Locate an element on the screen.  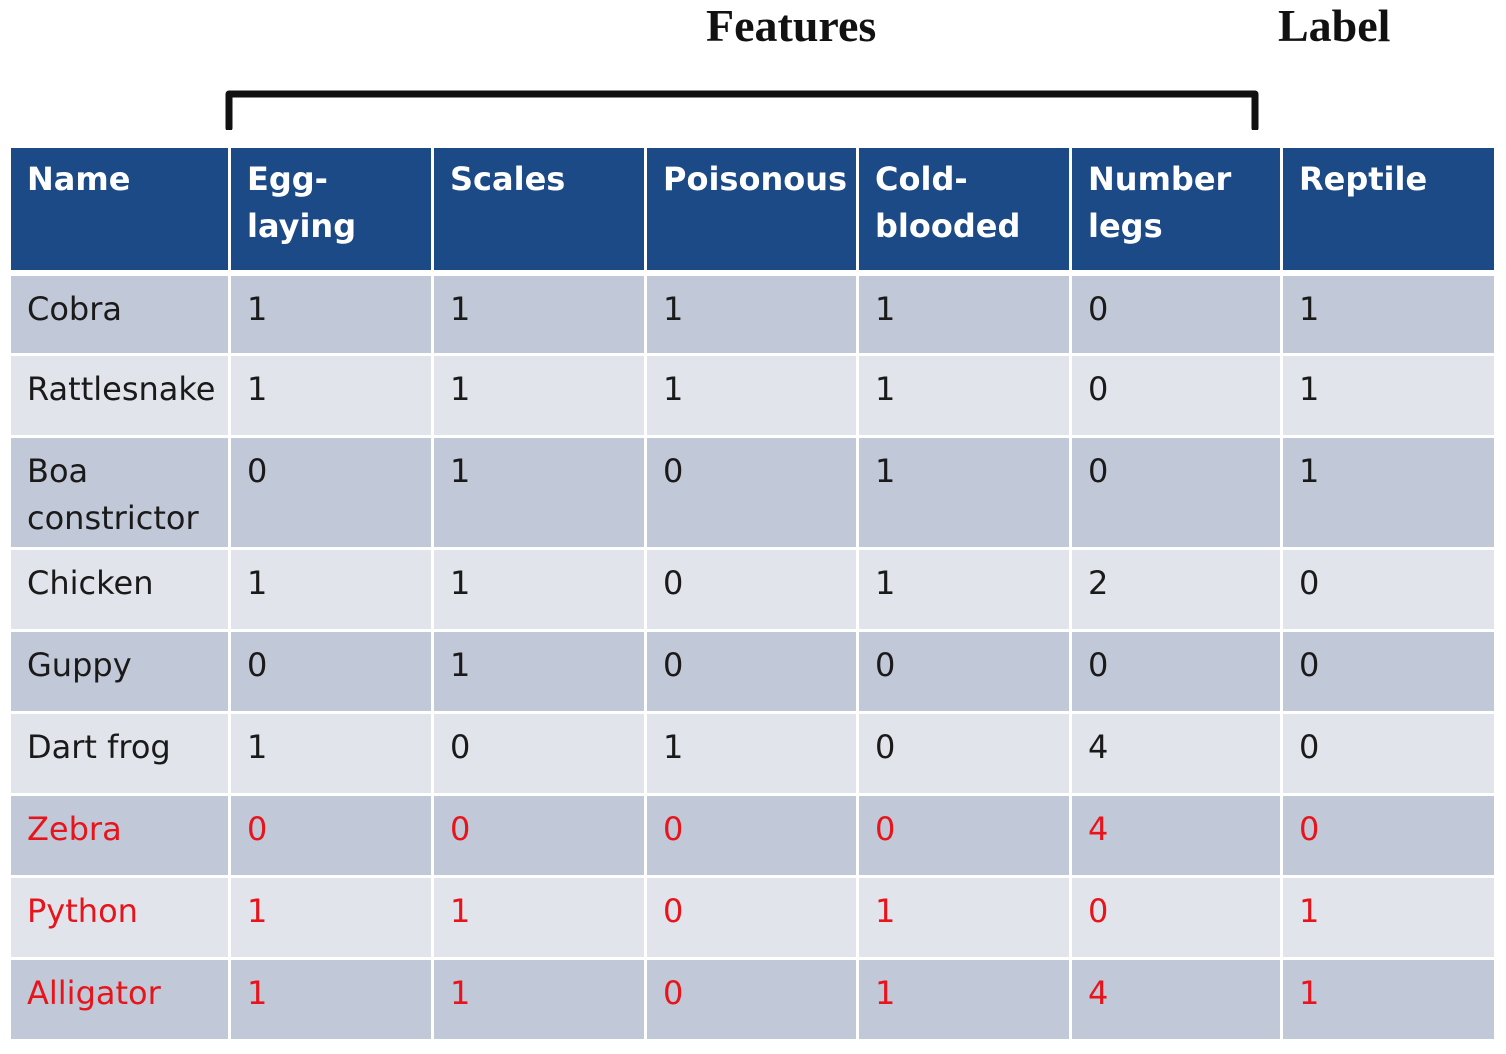
cell-number-legs: 2 is located at coordinates (1176, 589).